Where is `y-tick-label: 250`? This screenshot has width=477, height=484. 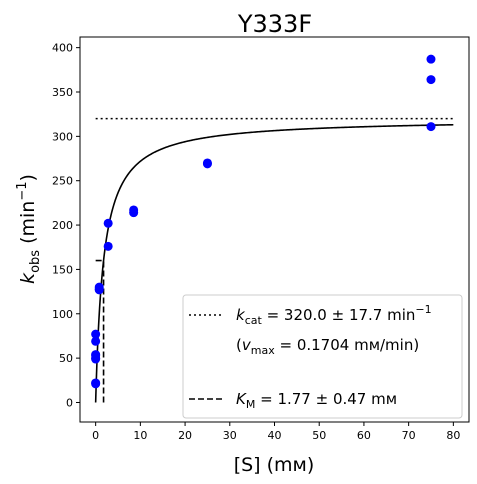
y-tick-label: 250 is located at coordinates (62, 181).